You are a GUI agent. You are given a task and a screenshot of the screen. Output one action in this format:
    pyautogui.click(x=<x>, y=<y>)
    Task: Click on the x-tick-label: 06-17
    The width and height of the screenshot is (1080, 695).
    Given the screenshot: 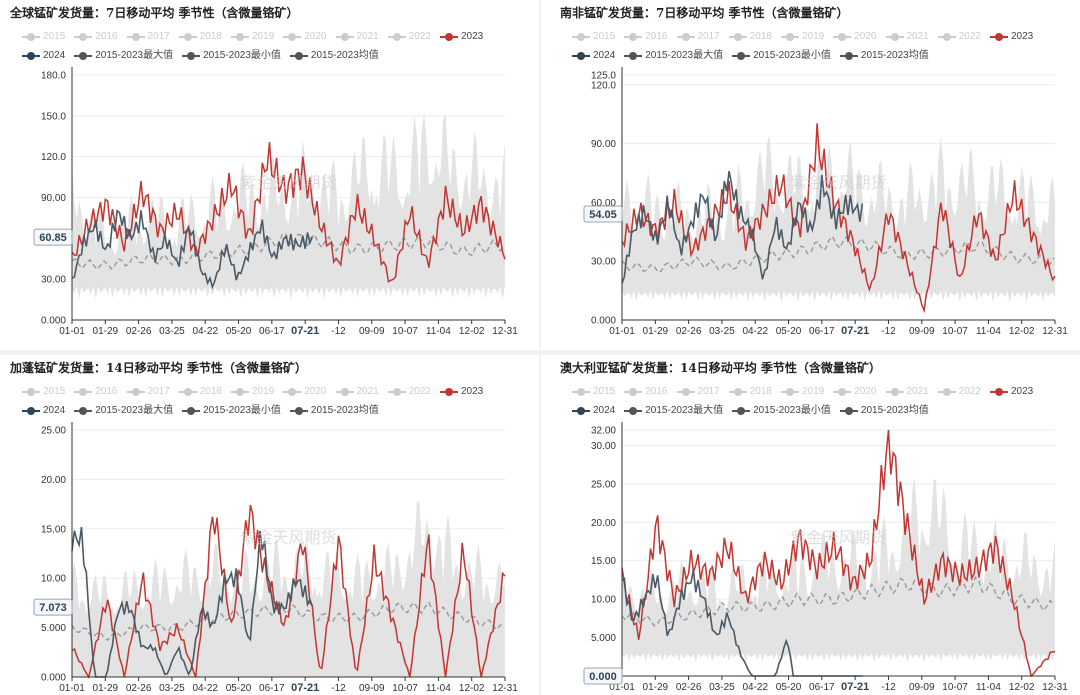 What is the action you would take?
    pyautogui.click(x=822, y=687)
    